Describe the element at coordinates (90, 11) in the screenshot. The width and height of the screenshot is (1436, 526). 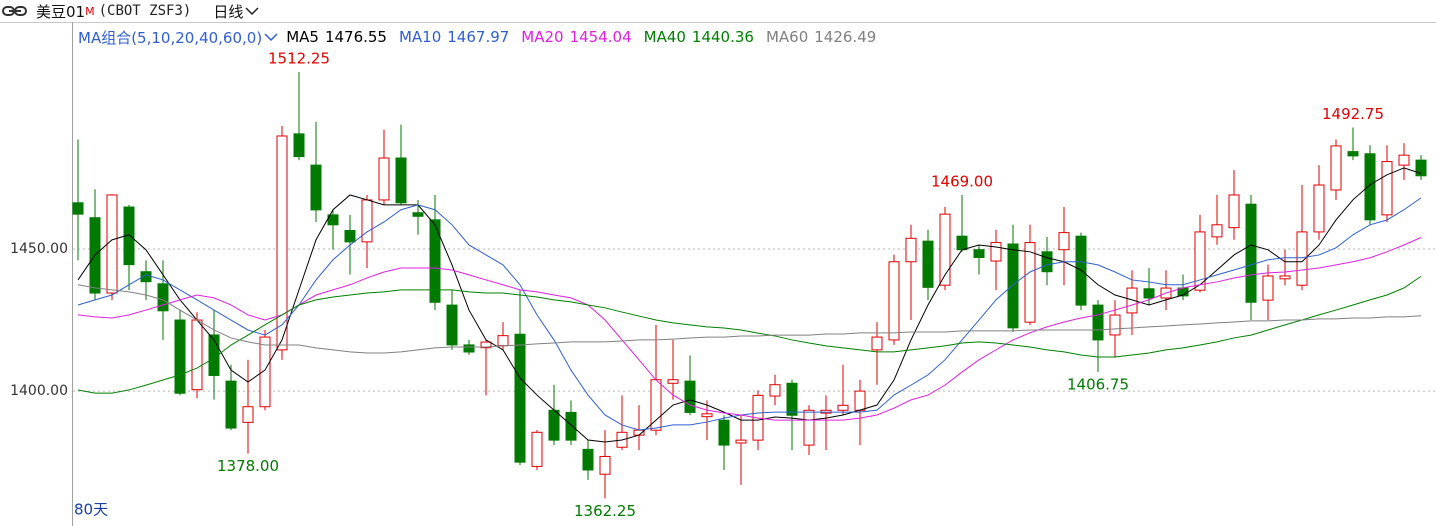
I see `symbol-flag: M` at that location.